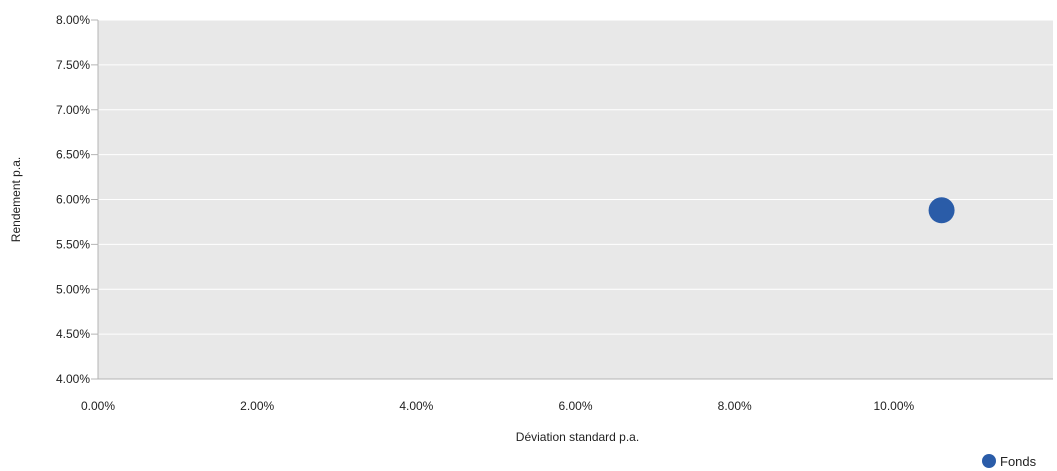  What do you see at coordinates (73, 244) in the screenshot?
I see `y-tick-label: 5.50%` at bounding box center [73, 244].